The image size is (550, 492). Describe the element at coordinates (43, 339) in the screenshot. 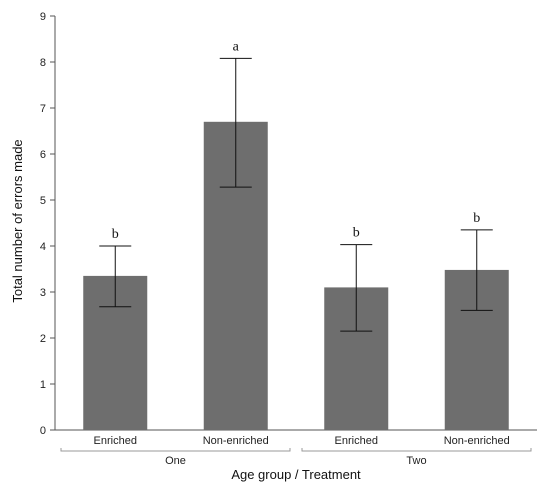

I see `y-tick-label: 2` at that location.